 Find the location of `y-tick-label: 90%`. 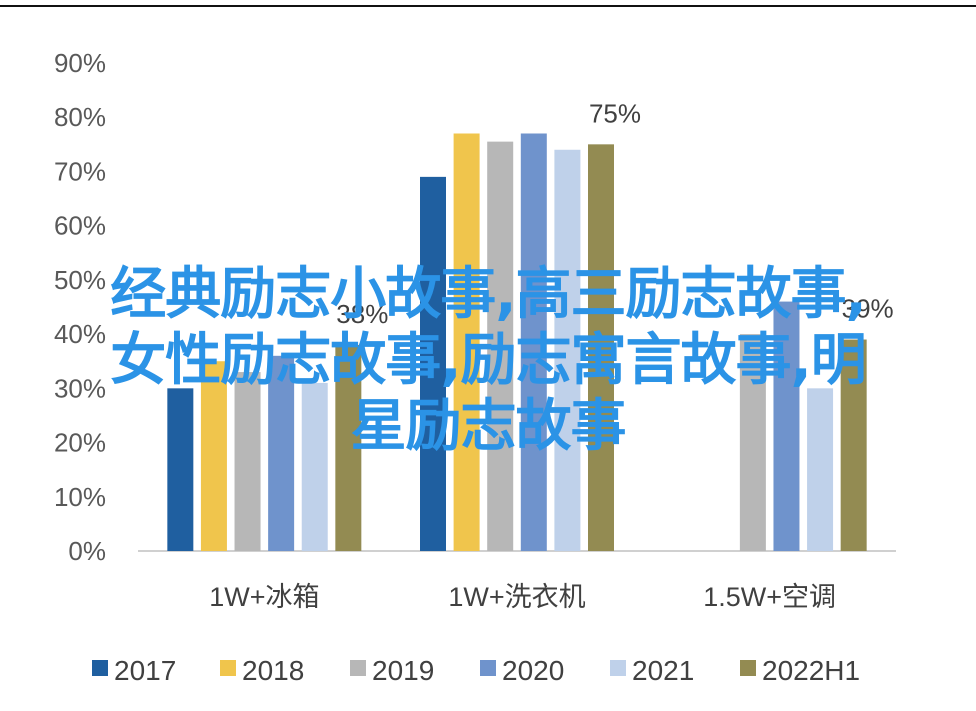

y-tick-label: 90% is located at coordinates (80, 63).